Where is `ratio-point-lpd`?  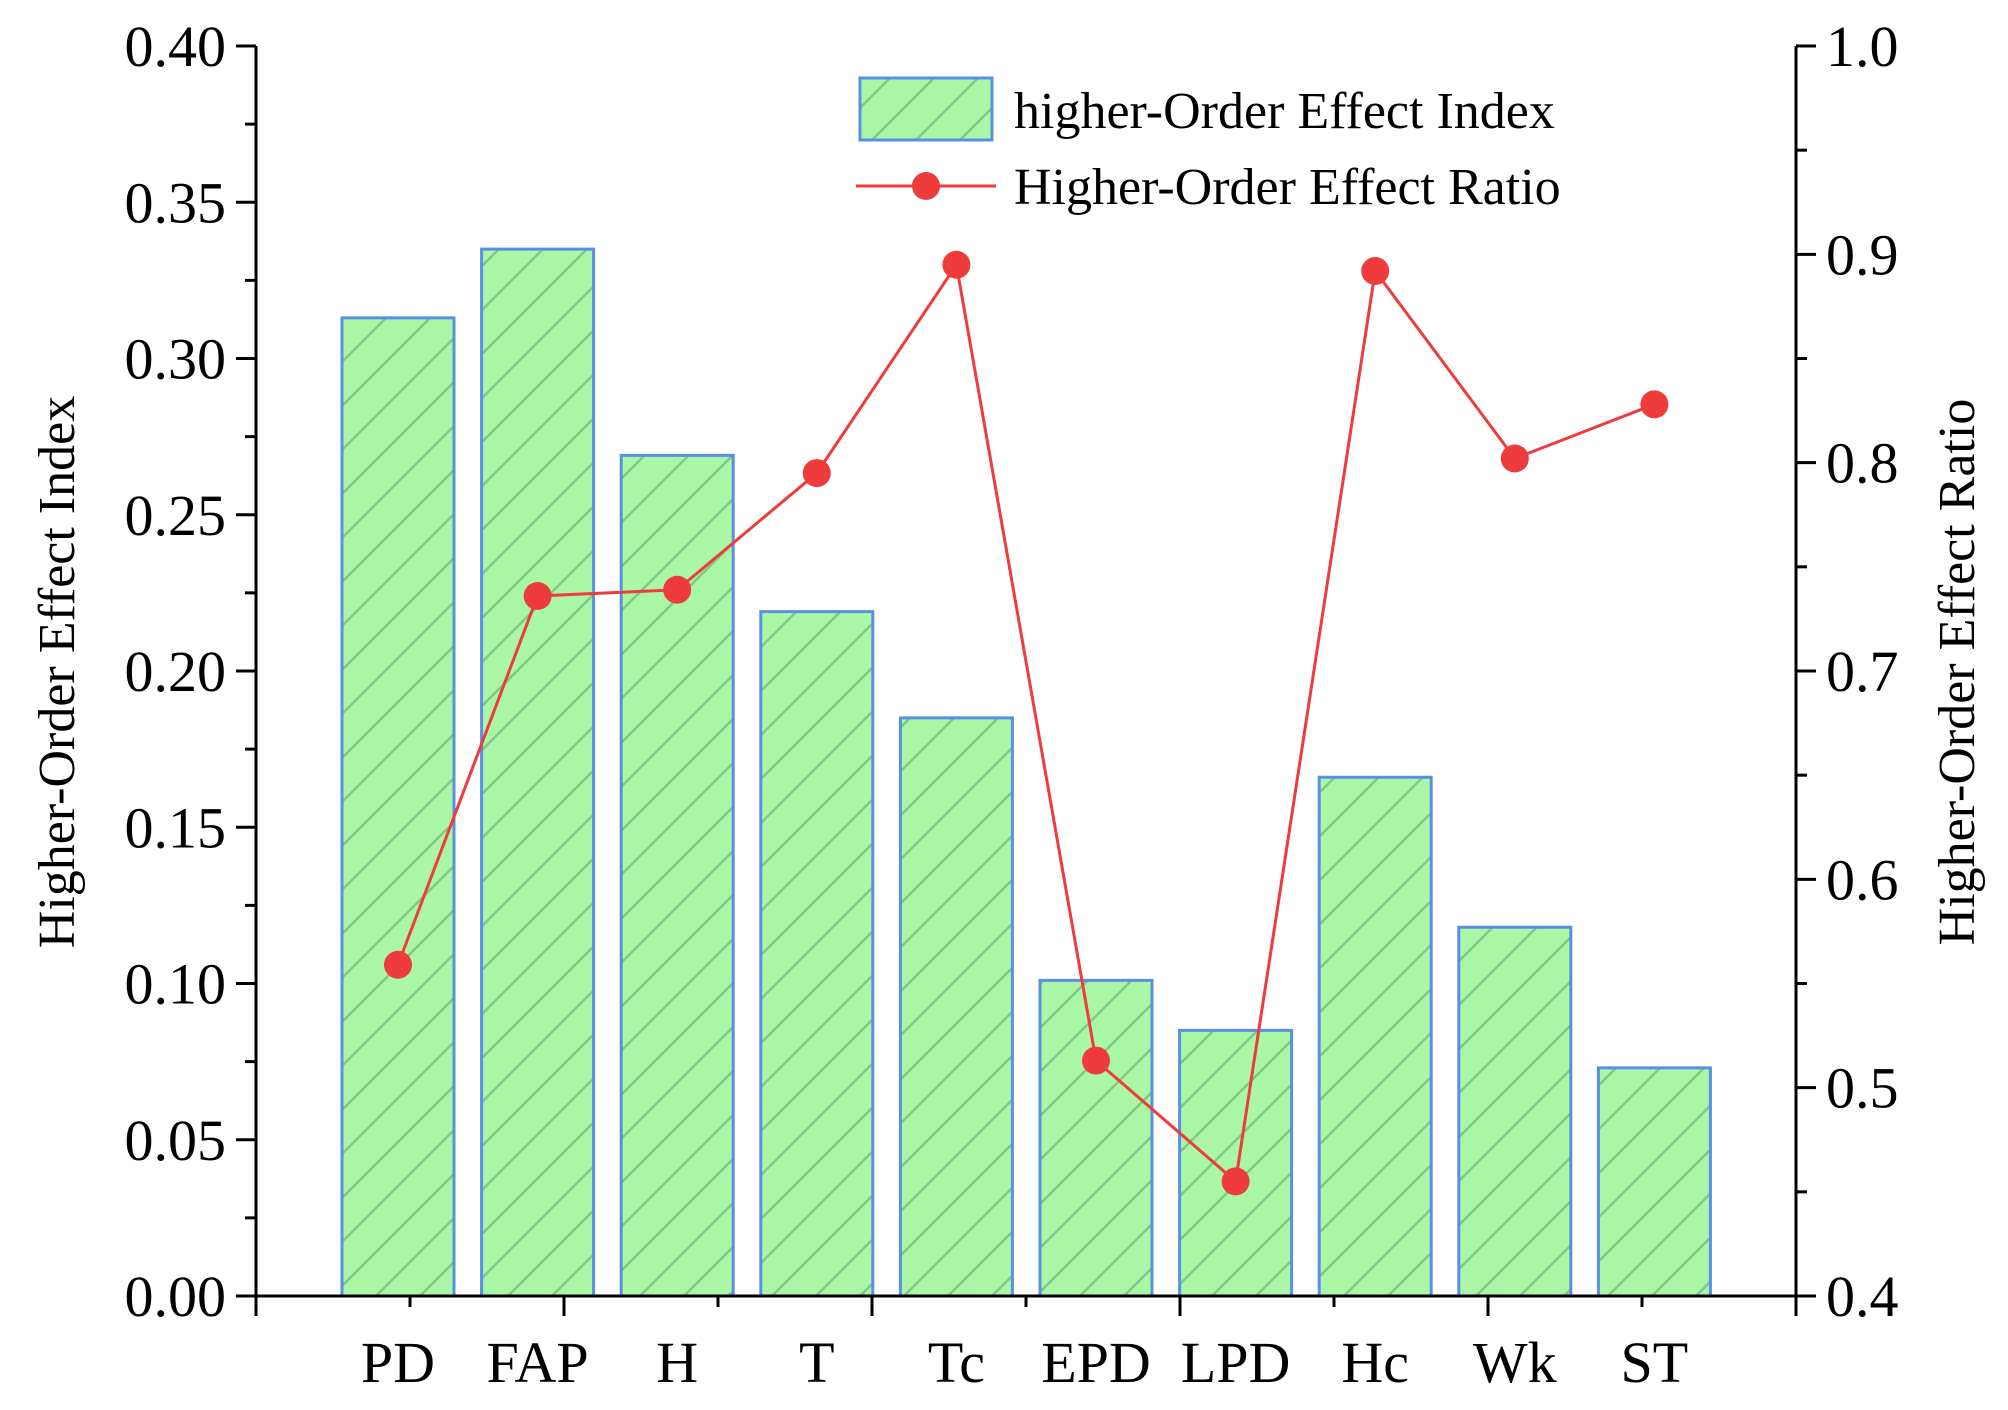
ratio-point-lpd is located at coordinates (1235, 1181).